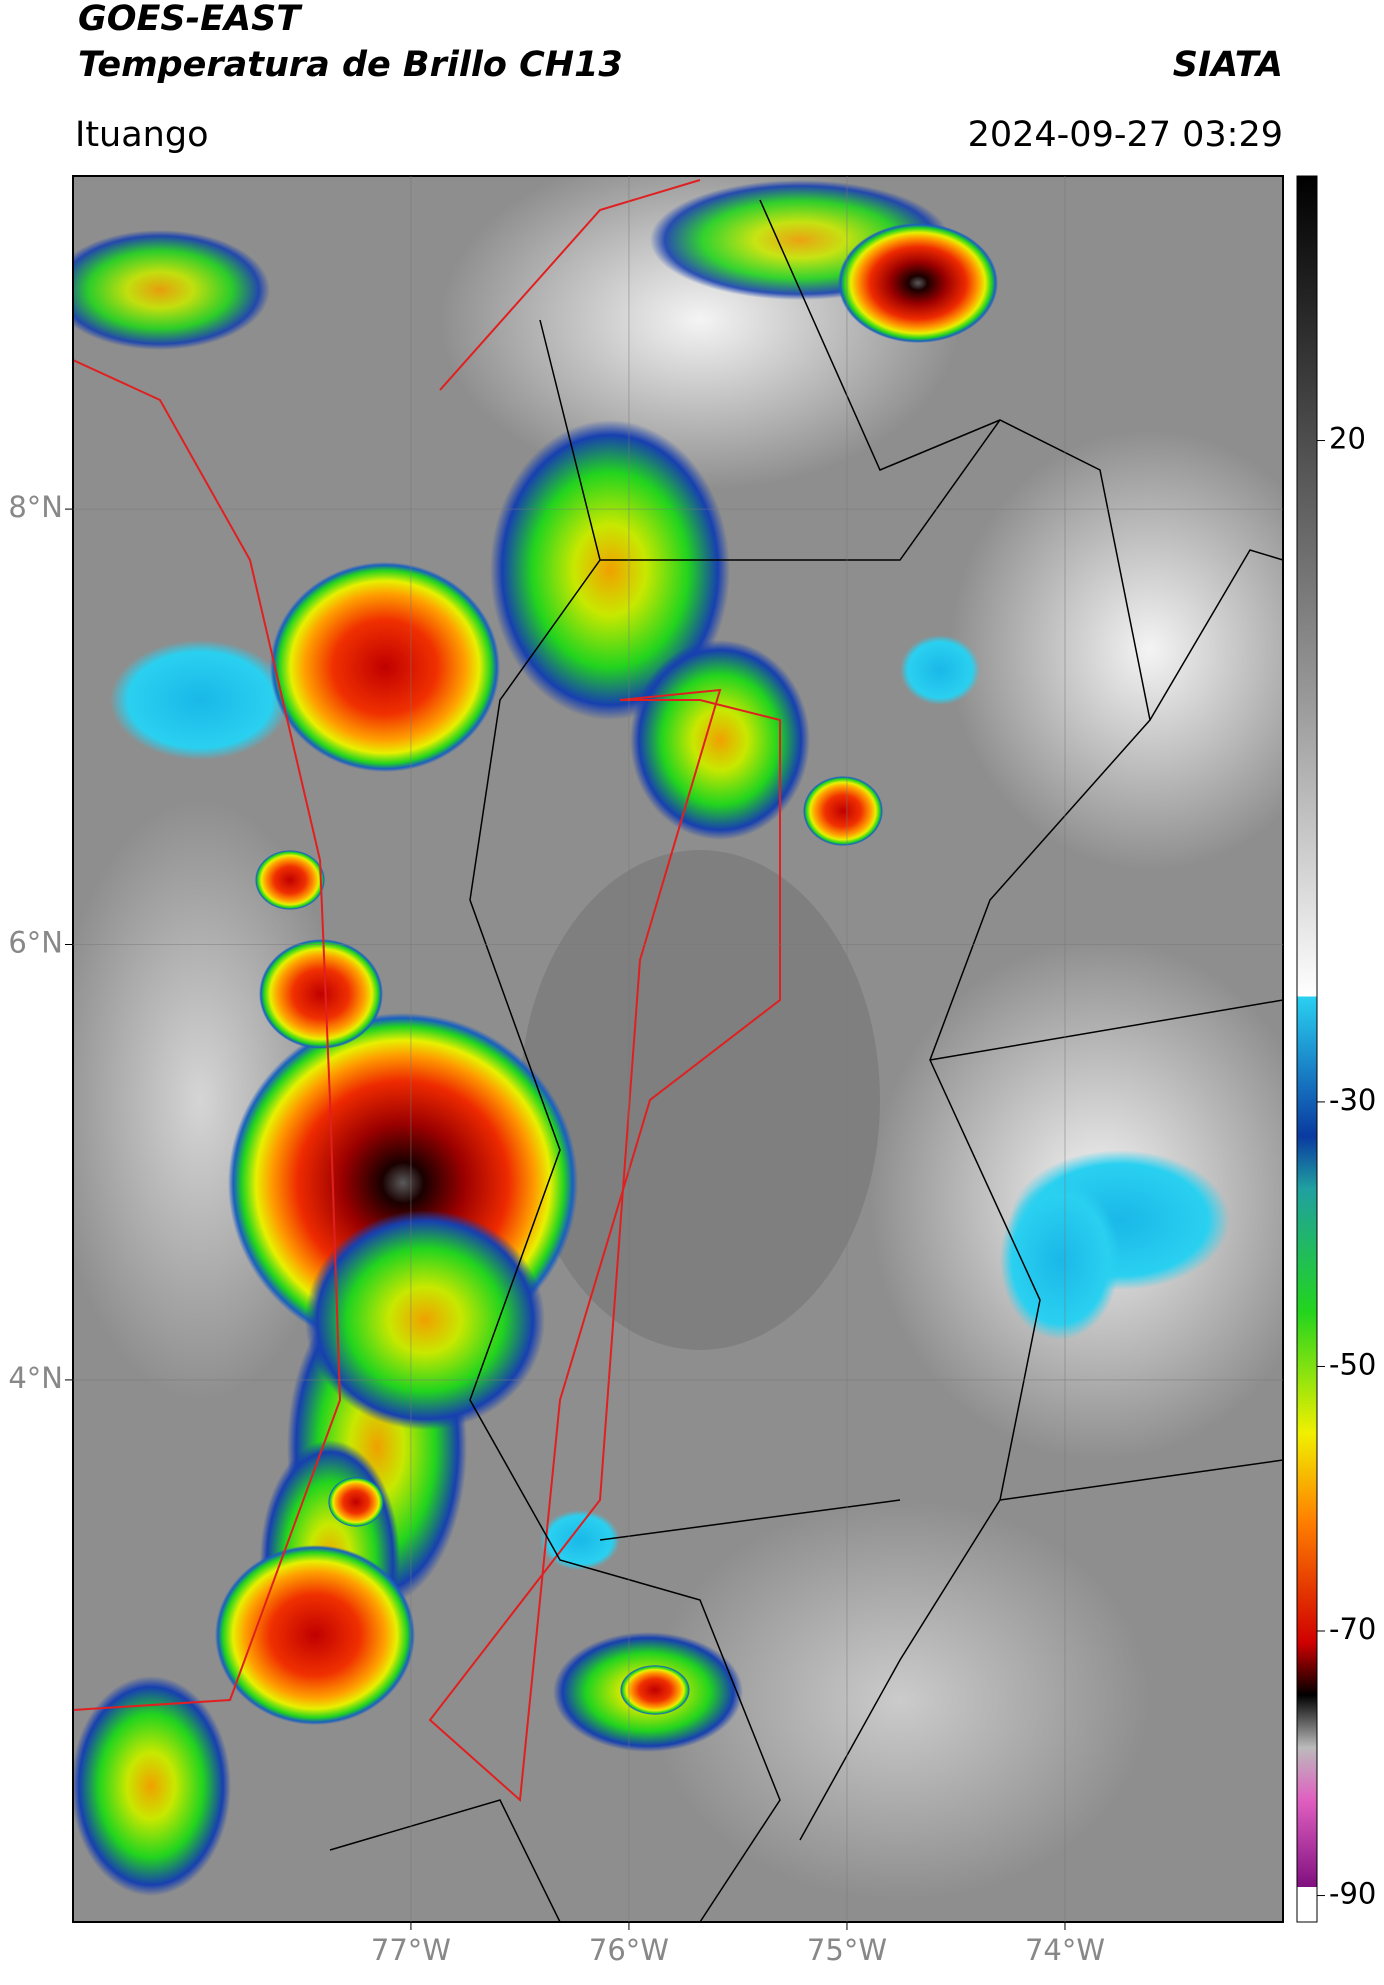  What do you see at coordinates (1352, 1894) in the screenshot?
I see `colorbar-label: -90` at bounding box center [1352, 1894].